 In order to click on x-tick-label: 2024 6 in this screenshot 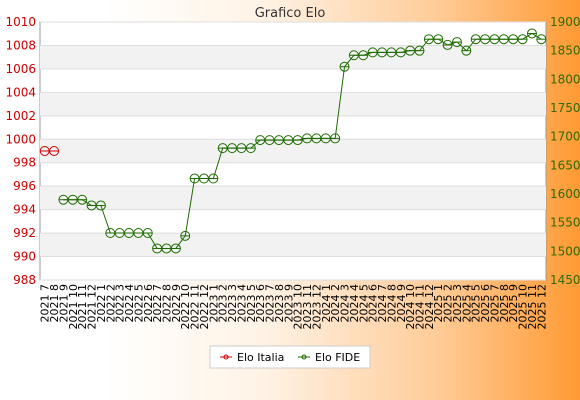, I will do `click(373, 303)`.